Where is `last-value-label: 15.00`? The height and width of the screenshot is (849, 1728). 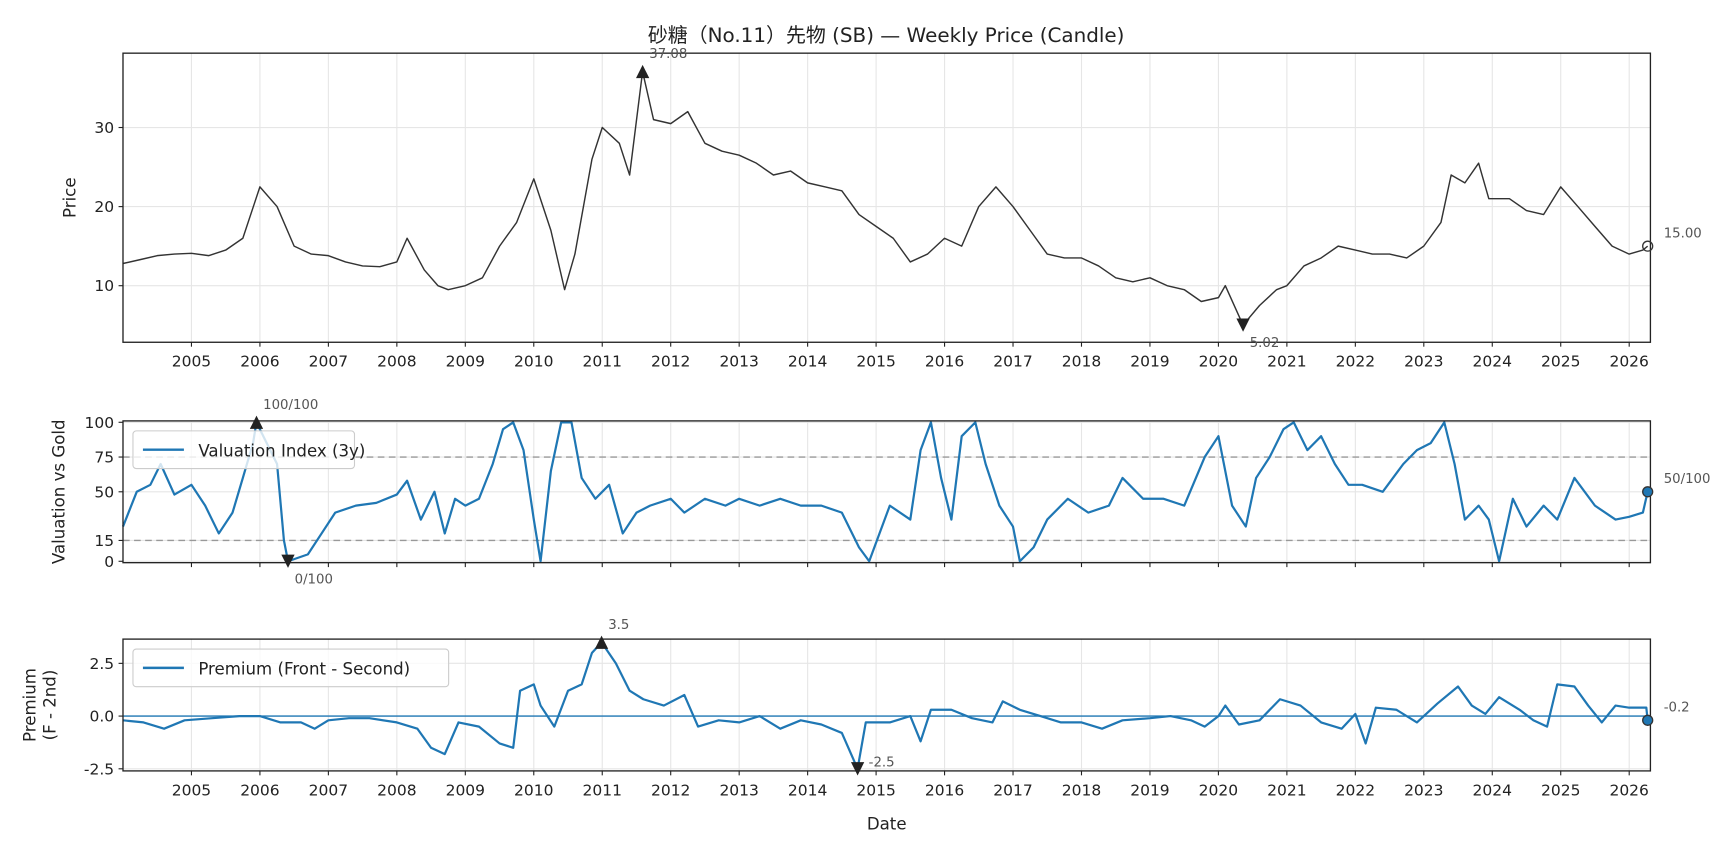
last-value-label: 15.00 is located at coordinates (1683, 233).